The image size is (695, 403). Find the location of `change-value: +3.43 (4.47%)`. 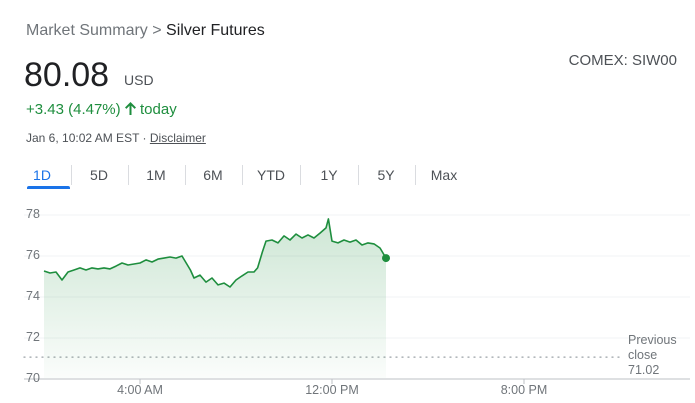

change-value: +3.43 (4.47%) is located at coordinates (73, 109).